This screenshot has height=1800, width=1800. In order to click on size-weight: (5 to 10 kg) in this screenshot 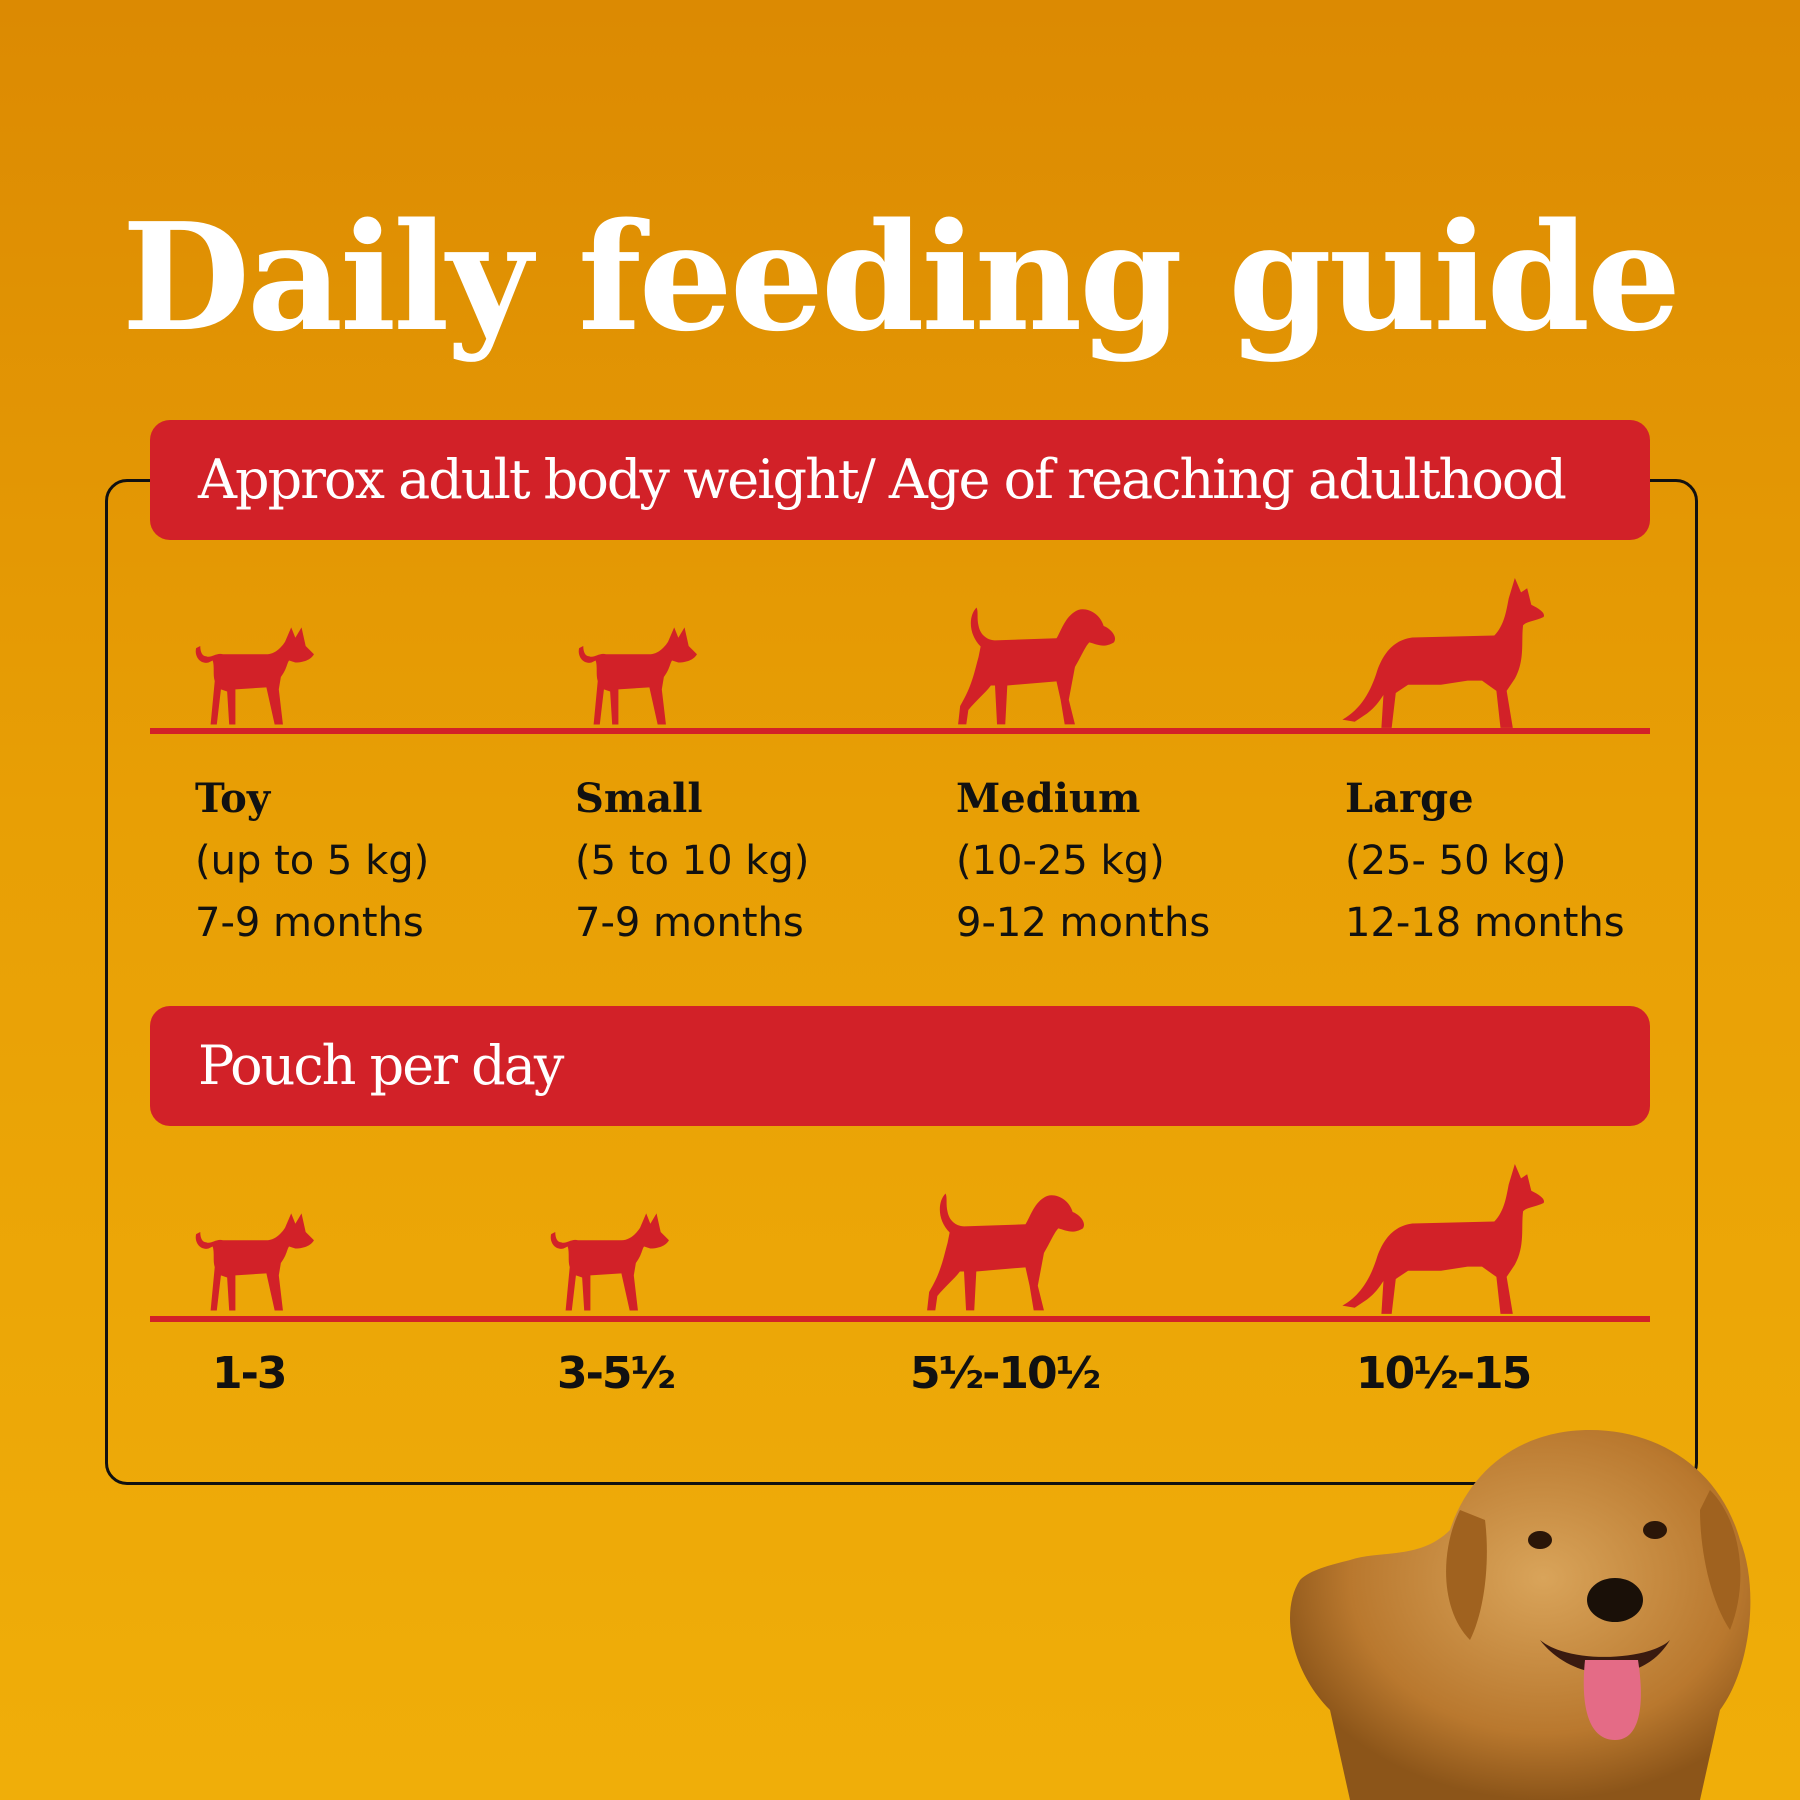, I will do `click(692, 861)`.